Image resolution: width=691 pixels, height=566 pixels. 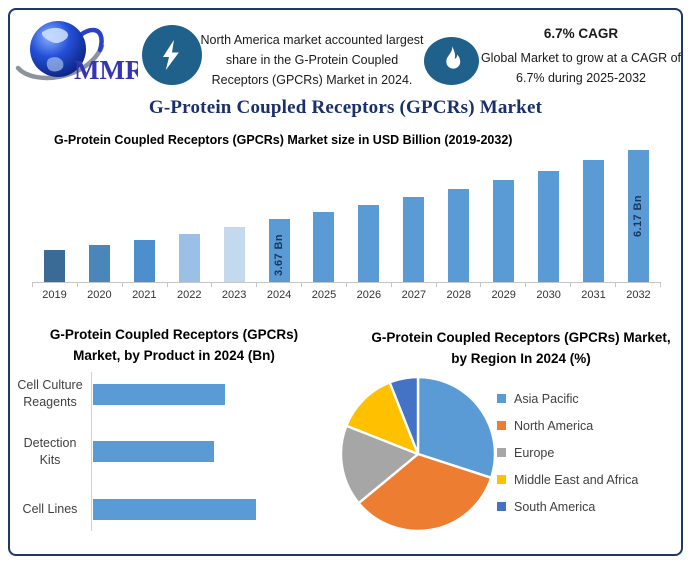 What do you see at coordinates (593, 214) in the screenshot?
I see `bar-column-2031` at bounding box center [593, 214].